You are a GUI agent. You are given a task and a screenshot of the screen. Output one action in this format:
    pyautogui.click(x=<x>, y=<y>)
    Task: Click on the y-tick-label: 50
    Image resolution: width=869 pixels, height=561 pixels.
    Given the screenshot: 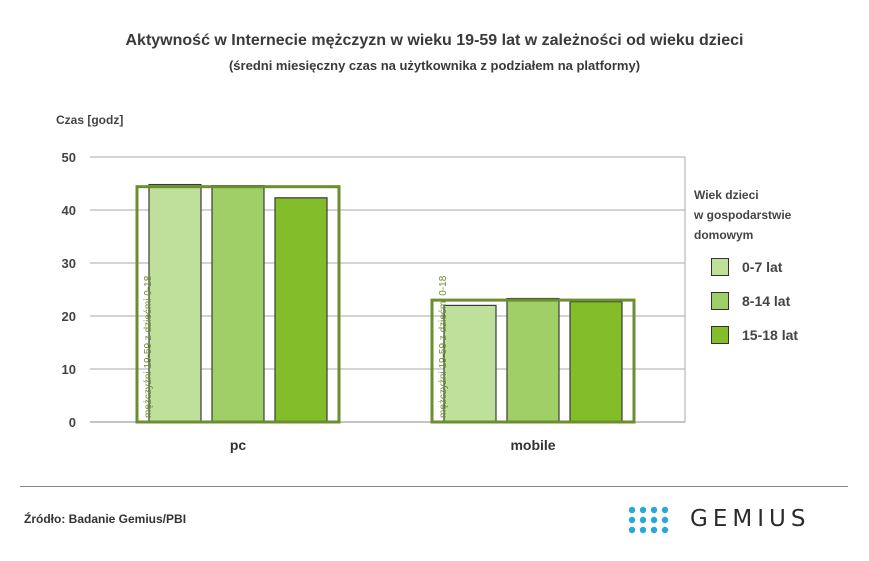 What is the action you would take?
    pyautogui.click(x=69, y=157)
    